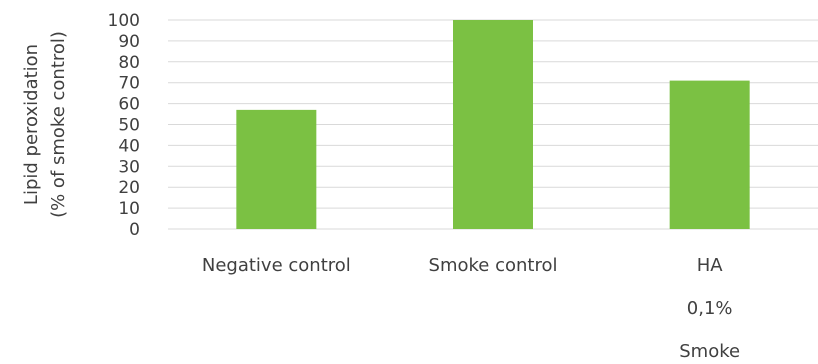 This screenshot has width=818, height=364. What do you see at coordinates (129, 42) in the screenshot?
I see `y-tick-label: 90` at bounding box center [129, 42].